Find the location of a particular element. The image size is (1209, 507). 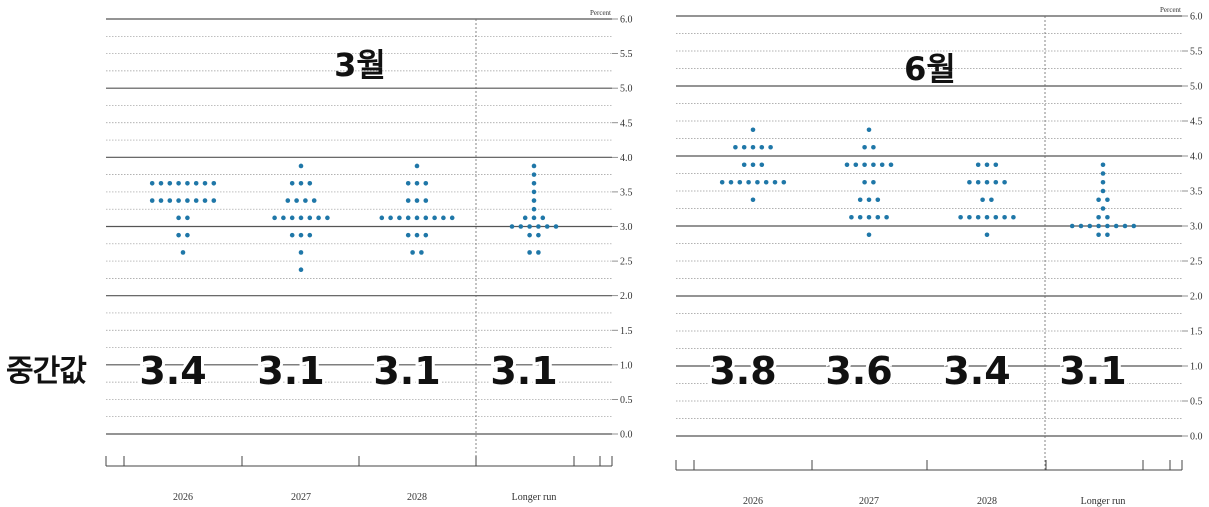

y-tick-label: 2.0 is located at coordinates (626, 296).